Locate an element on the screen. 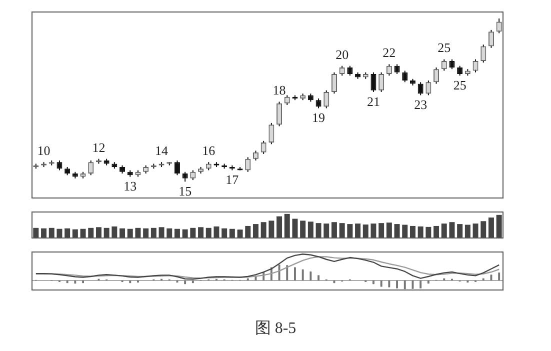  annotation: 23 is located at coordinates (421, 104).